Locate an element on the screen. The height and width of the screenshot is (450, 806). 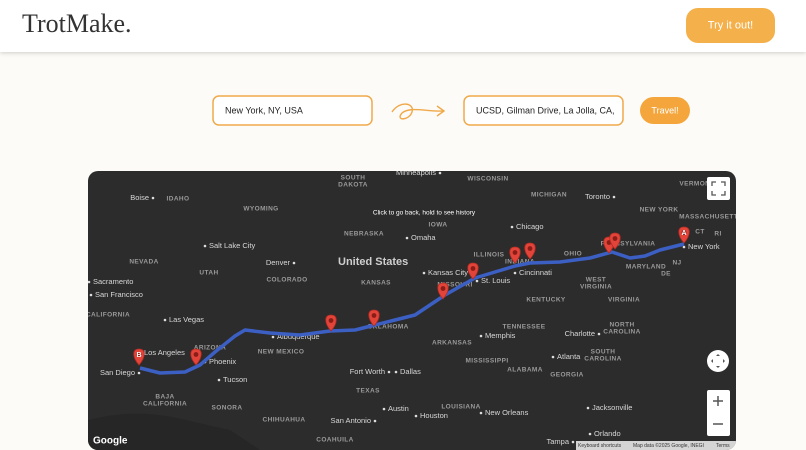
region-label: NEW YORK is located at coordinates (659, 210).